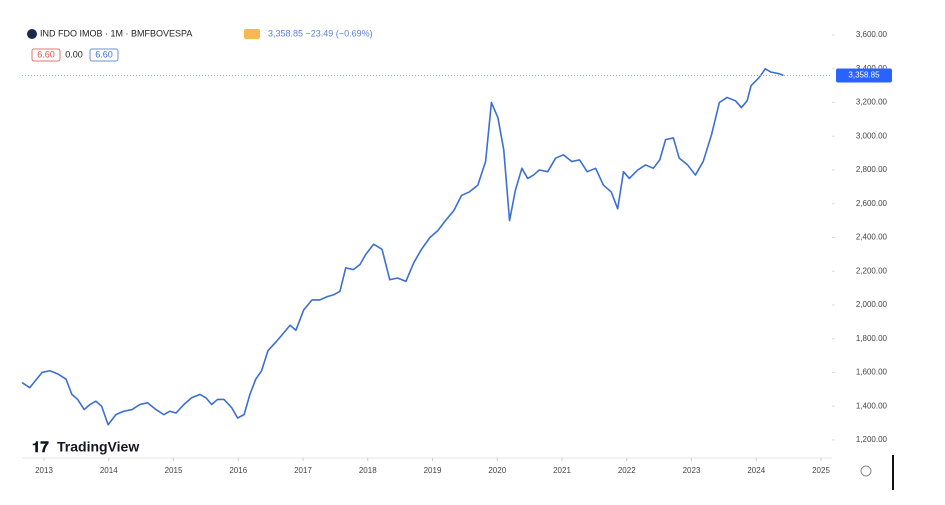 Image resolution: width=945 pixels, height=505 pixels. What do you see at coordinates (116, 33) in the screenshot?
I see `chart-title: IND FDO IMOB · 1M · BMFBOVESPA` at bounding box center [116, 33].